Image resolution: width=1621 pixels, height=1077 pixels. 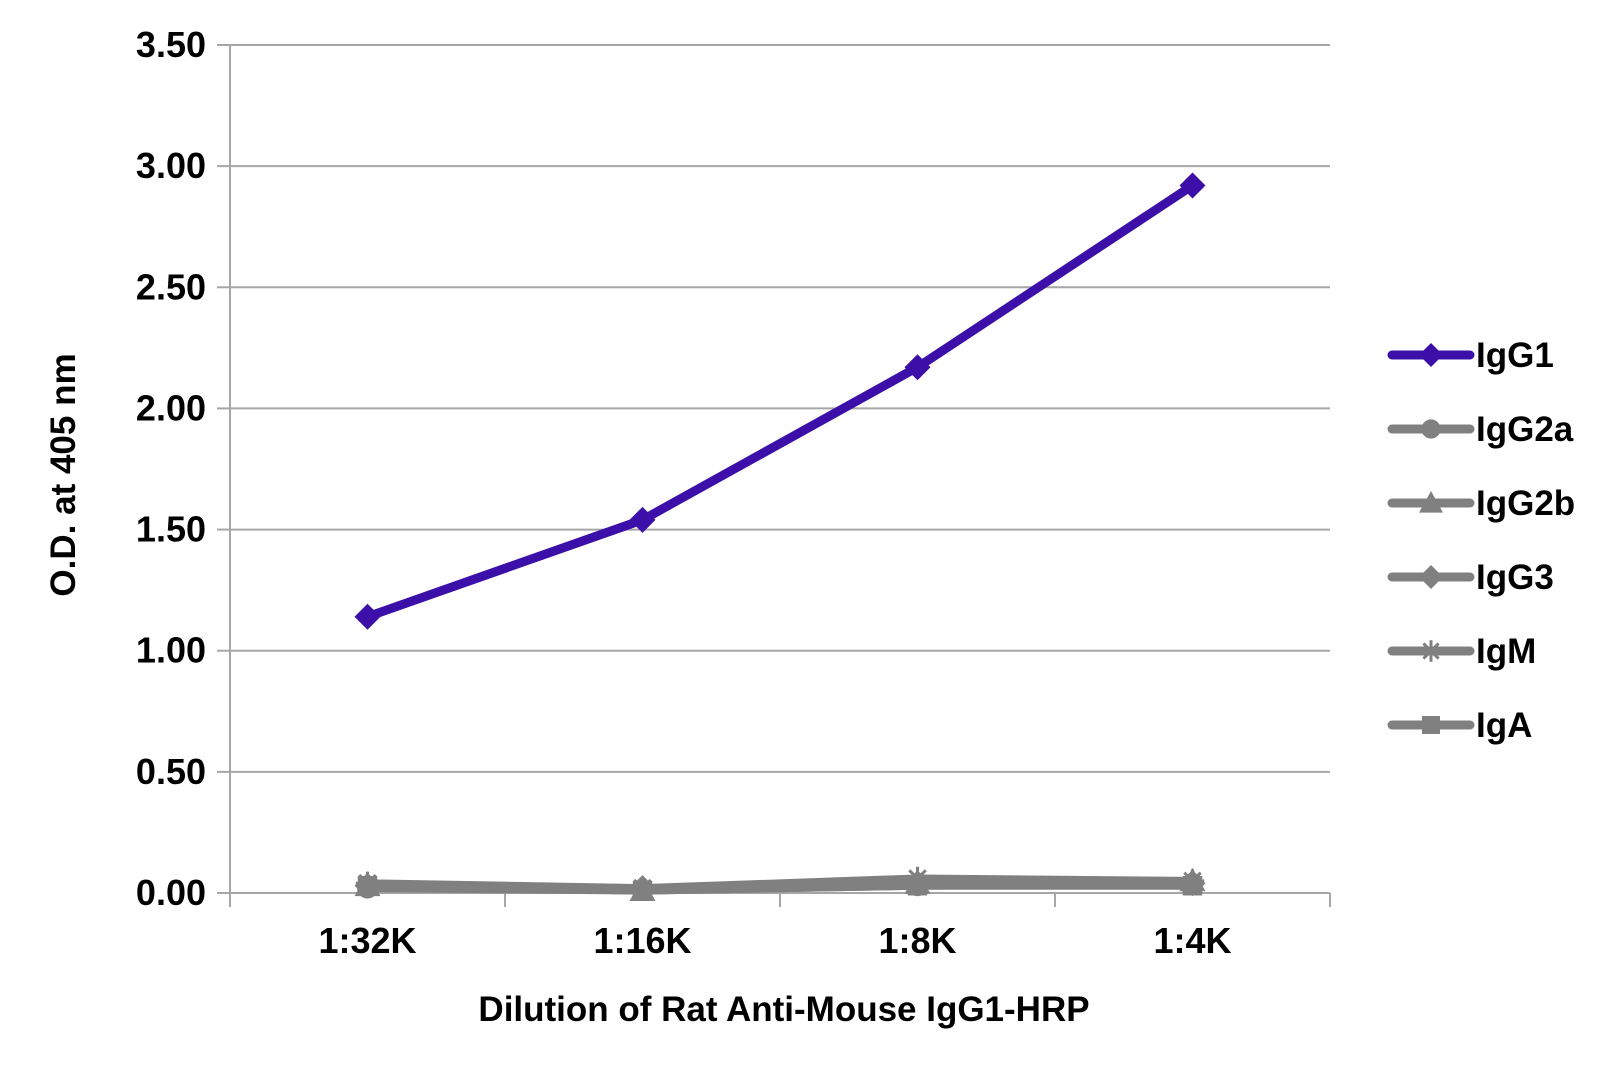 What do you see at coordinates (171, 44) in the screenshot?
I see `y-tick-label: 3.50` at bounding box center [171, 44].